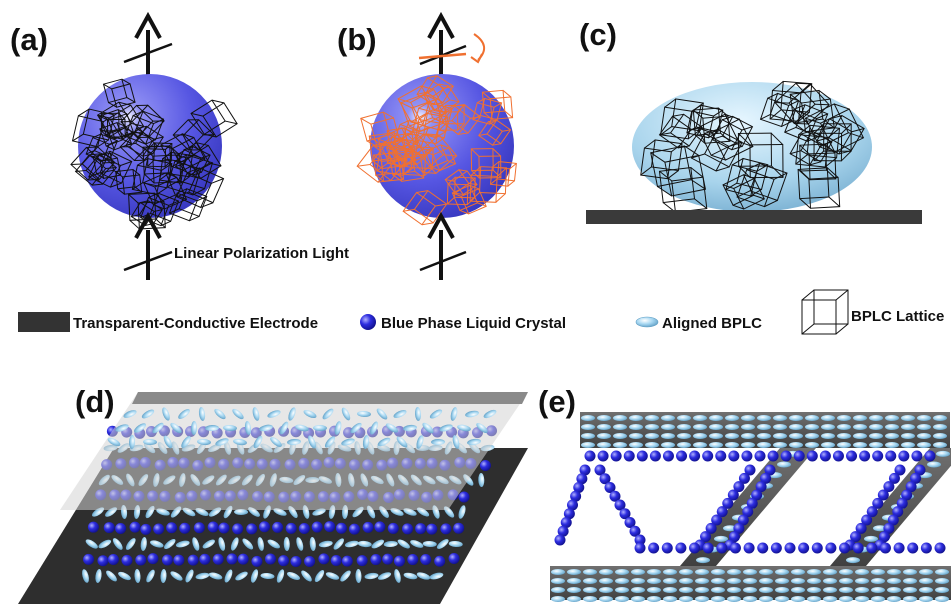  Describe the element at coordinates (302, 428) in the screenshot. I see `liquid-crystal-top-d` at that location.